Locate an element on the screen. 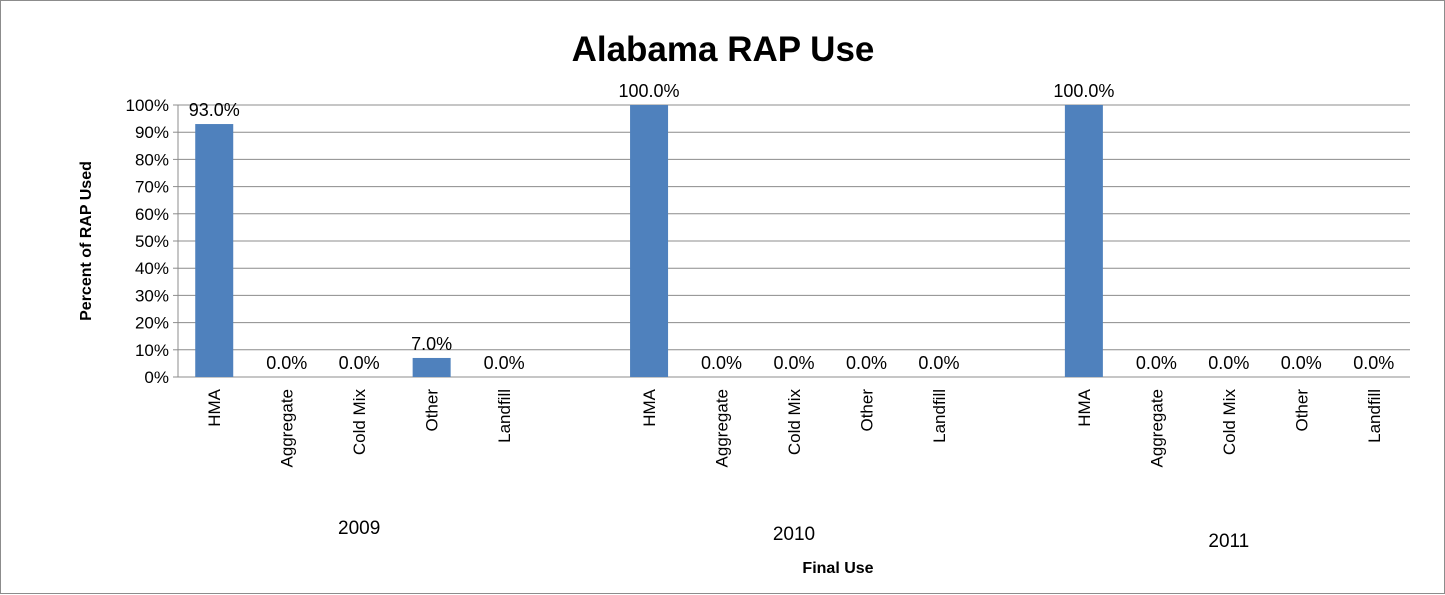 This screenshot has width=1445, height=595. y-tick-label: 50% is located at coordinates (152, 241).